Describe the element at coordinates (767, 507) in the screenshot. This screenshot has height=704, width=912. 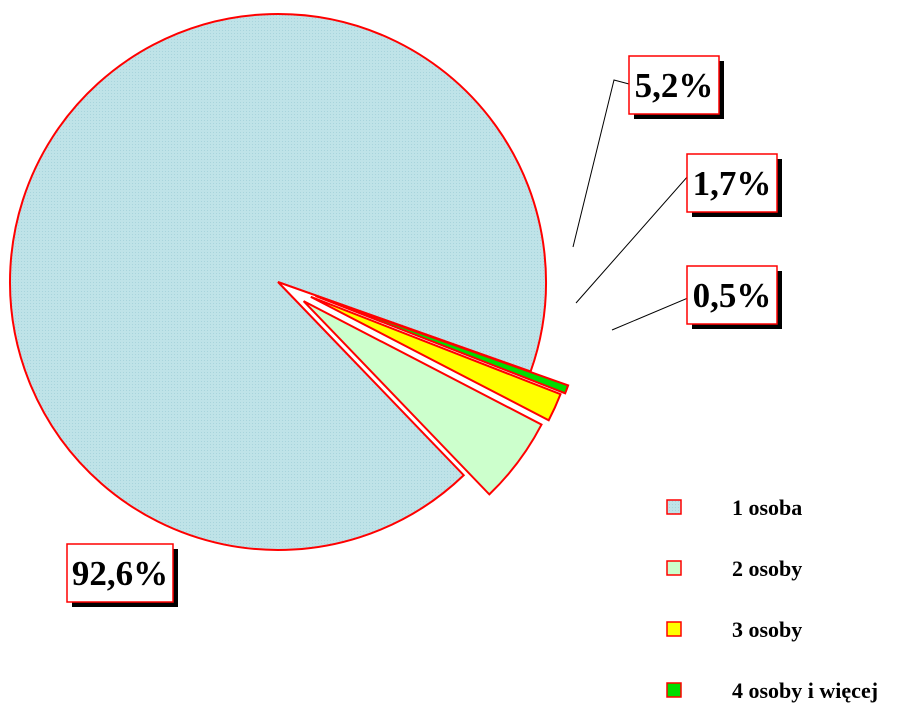
I see `legend-label-1: 1 osoba` at that location.